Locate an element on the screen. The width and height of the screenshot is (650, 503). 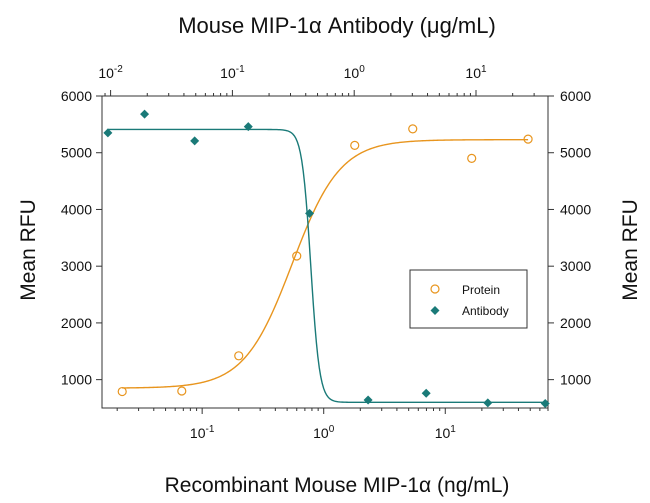
legend-label-protein: Protein is located at coordinates (481, 290).